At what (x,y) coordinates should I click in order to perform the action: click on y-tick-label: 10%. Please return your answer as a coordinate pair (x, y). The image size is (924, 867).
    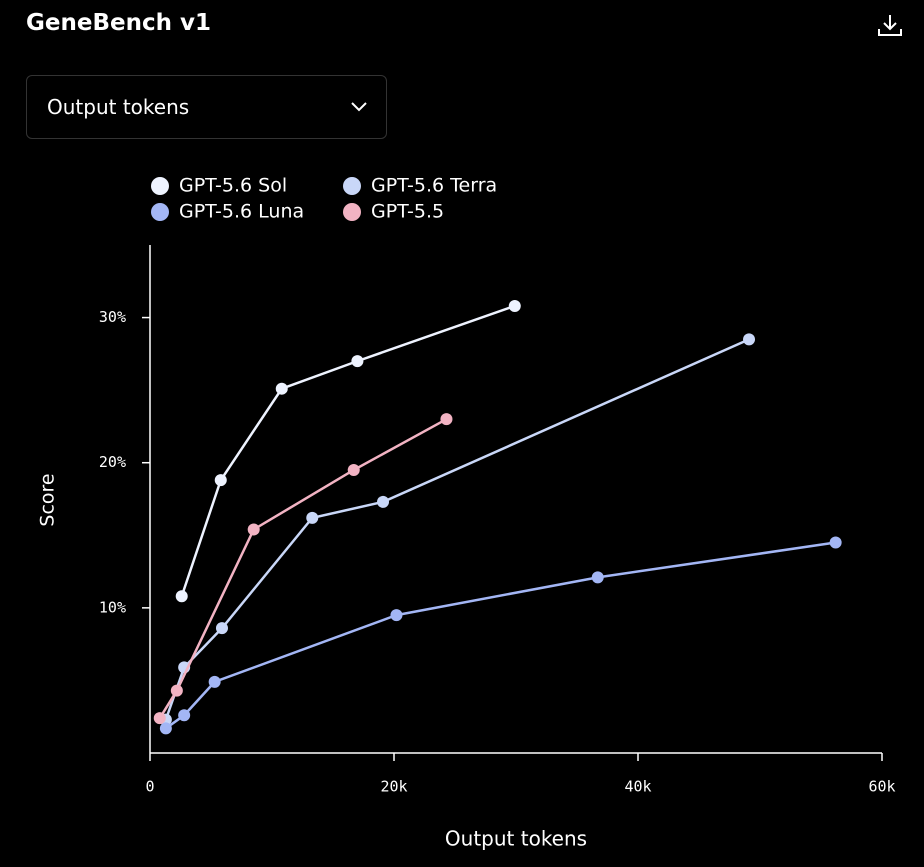
    Looking at the image, I should click on (112, 607).